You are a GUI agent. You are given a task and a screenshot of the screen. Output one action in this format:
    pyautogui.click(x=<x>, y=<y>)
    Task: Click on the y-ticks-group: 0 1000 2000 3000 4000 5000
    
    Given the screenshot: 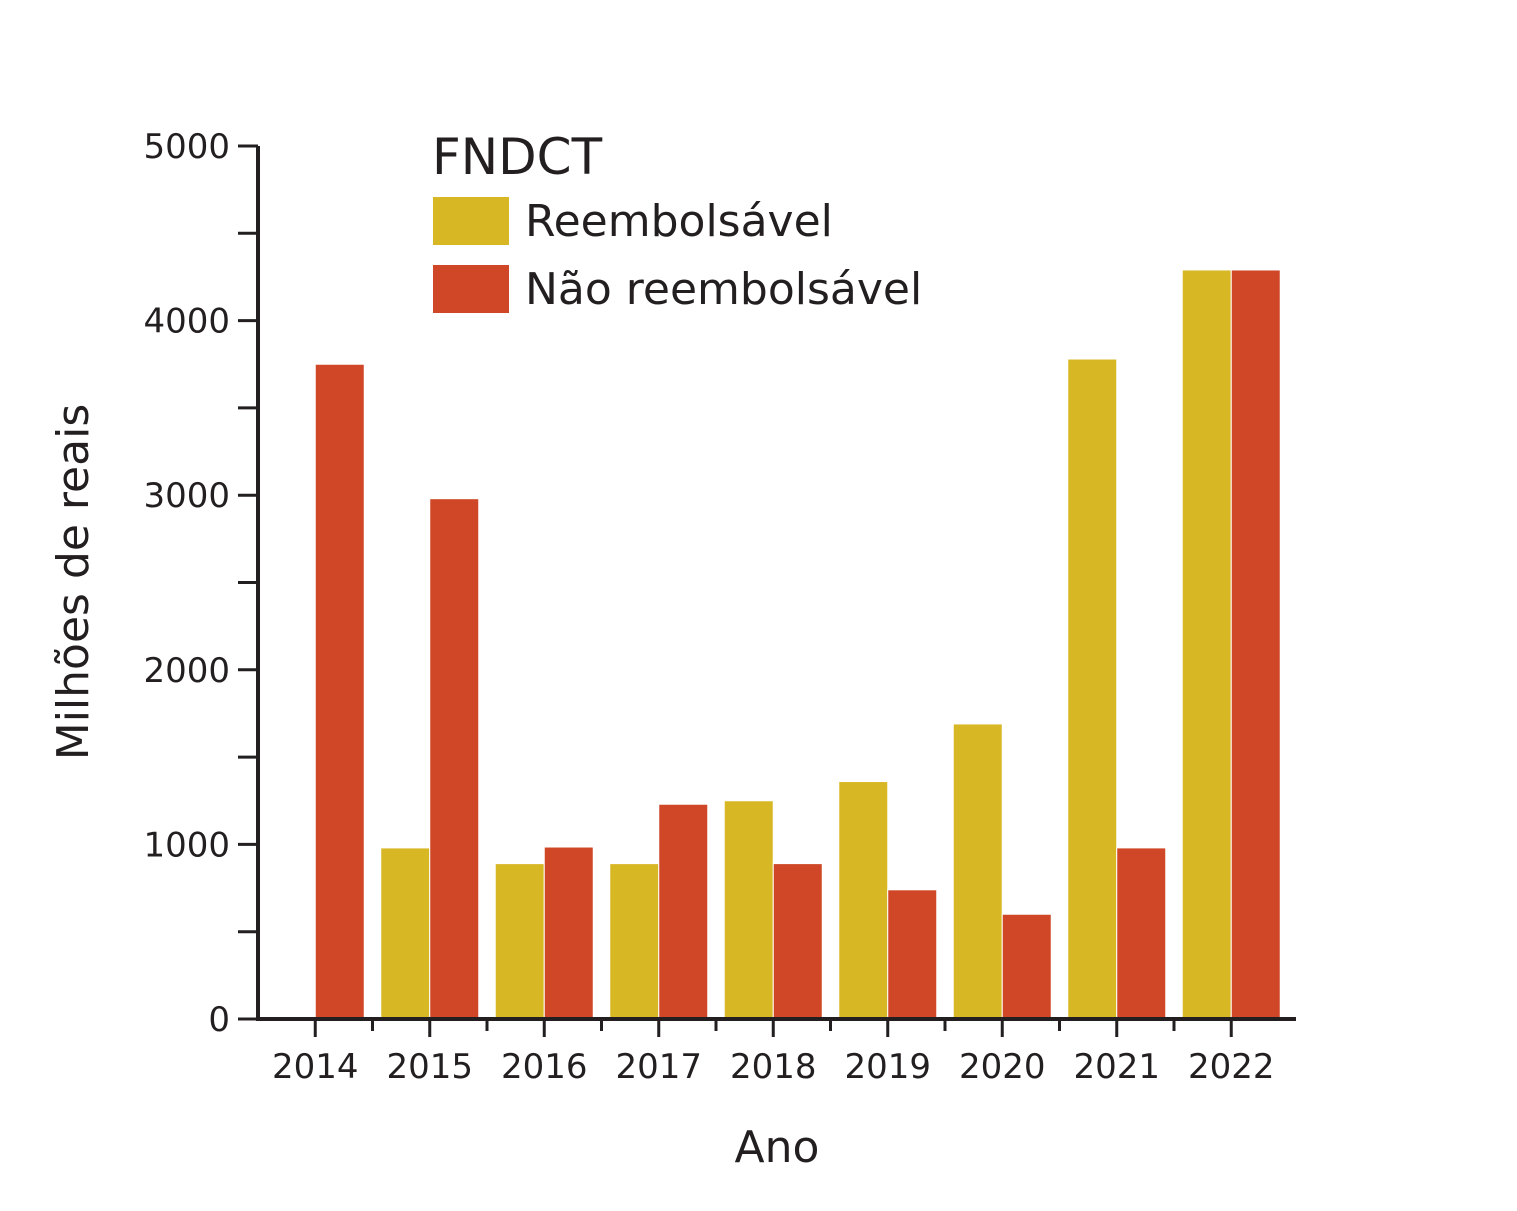 What is the action you would take?
    pyautogui.click(x=200, y=583)
    